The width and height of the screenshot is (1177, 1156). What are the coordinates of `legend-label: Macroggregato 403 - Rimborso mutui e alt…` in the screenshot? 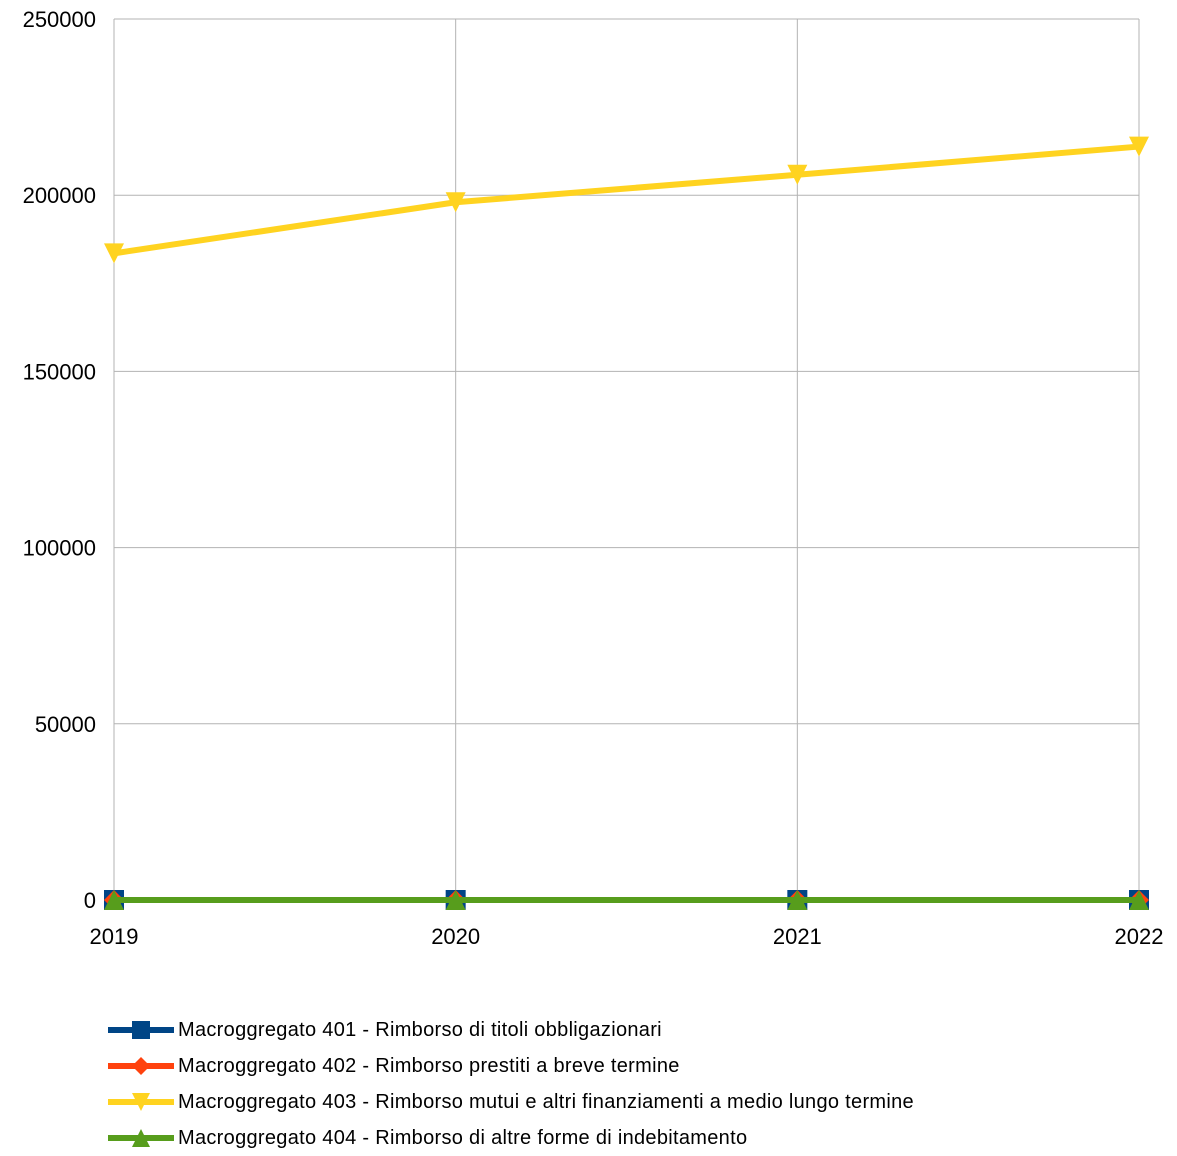 It's located at (546, 1101).